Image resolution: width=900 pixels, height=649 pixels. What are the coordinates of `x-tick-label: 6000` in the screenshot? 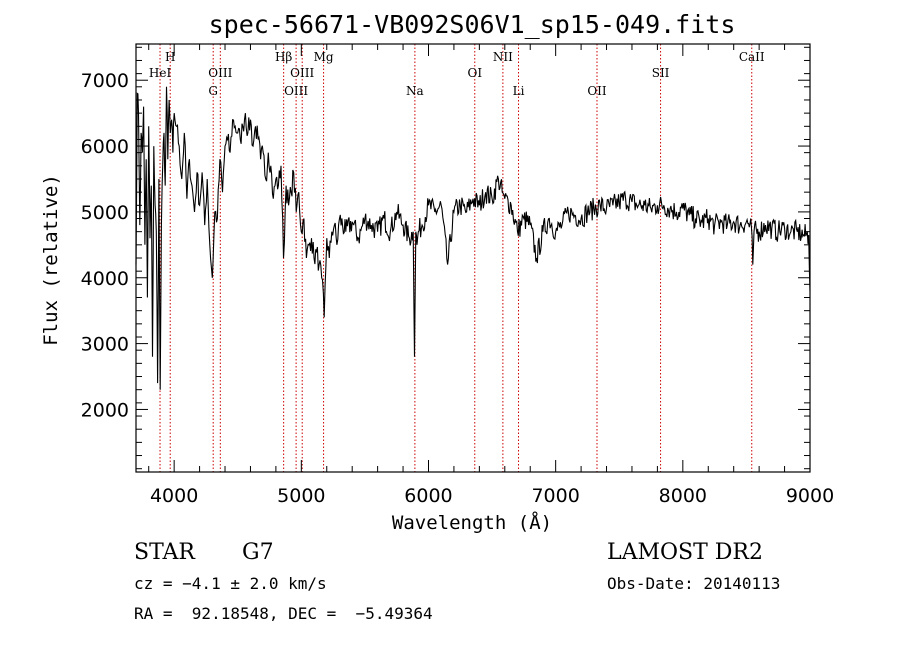 It's located at (428, 496).